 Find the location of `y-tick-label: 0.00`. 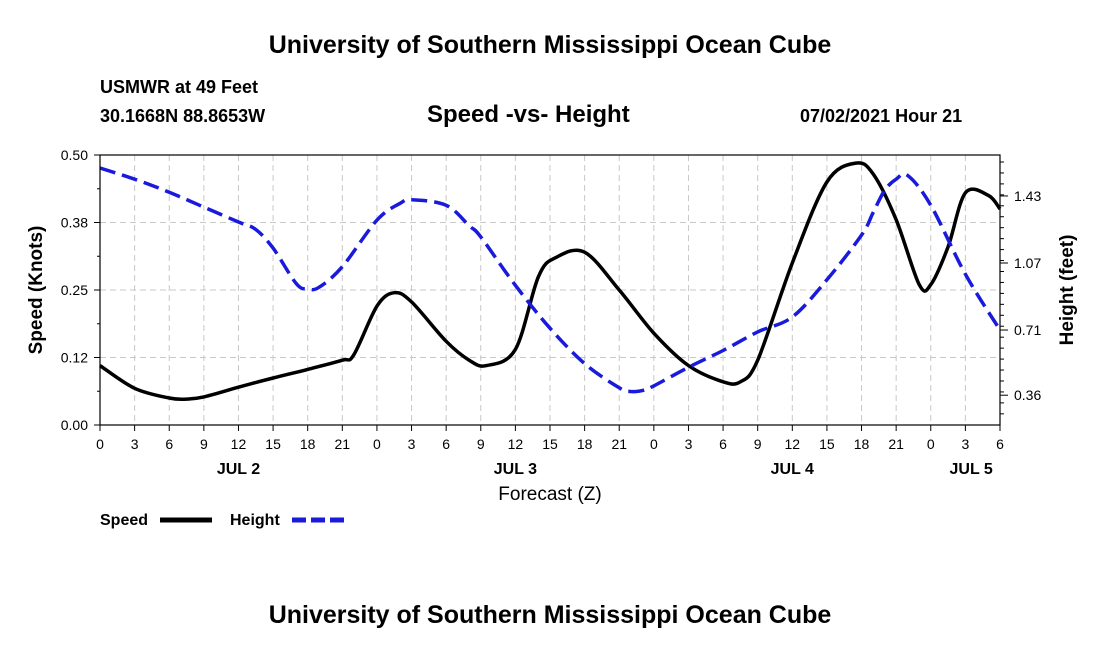

y-tick-label: 0.00 is located at coordinates (74, 425).